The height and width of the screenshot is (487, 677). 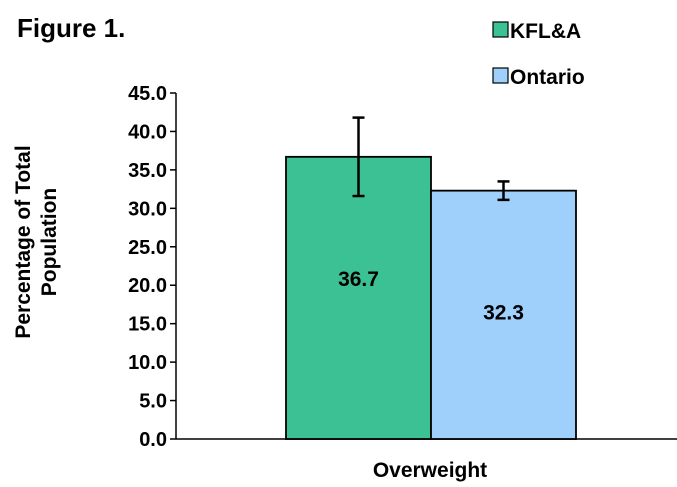 What do you see at coordinates (152, 267) in the screenshot?
I see `y-ticks: 0.0 5.0 10.0 15.0 20.0 25.0 30.0 35.0 40.0 45.0` at bounding box center [152, 267].